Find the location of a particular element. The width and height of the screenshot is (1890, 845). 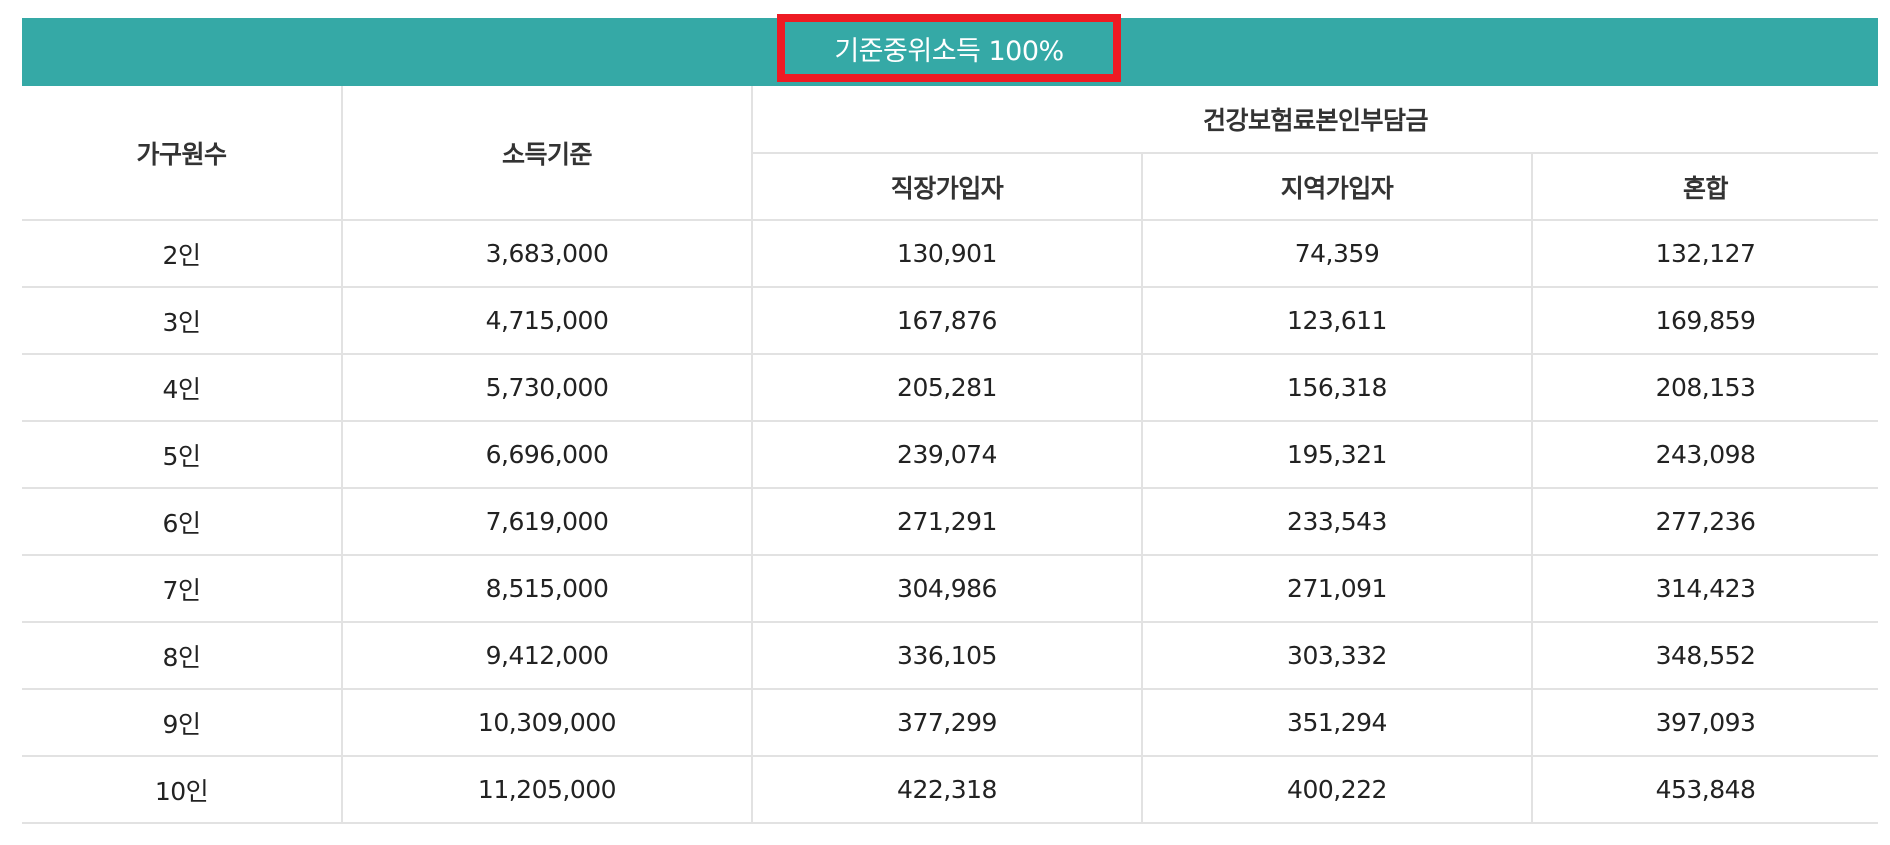

cell-regional: 156,318 is located at coordinates (1337, 388).